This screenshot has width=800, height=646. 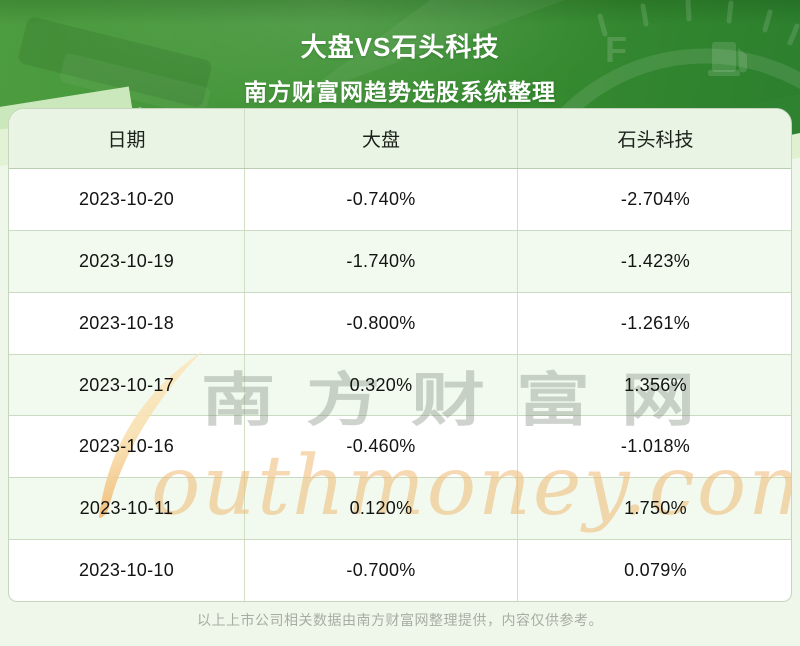 What do you see at coordinates (381, 138) in the screenshot?
I see `column-header-market: 大盘` at bounding box center [381, 138].